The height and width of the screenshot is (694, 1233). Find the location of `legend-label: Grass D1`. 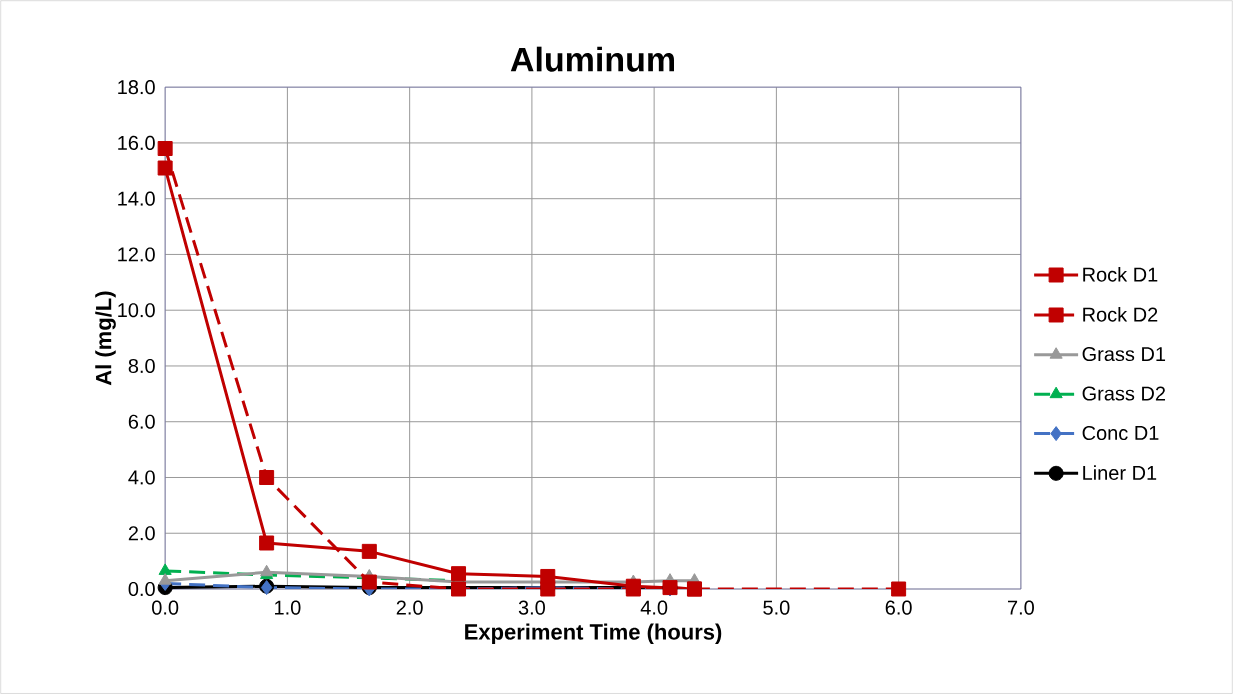

legend-label: Grass D1 is located at coordinates (1124, 354).